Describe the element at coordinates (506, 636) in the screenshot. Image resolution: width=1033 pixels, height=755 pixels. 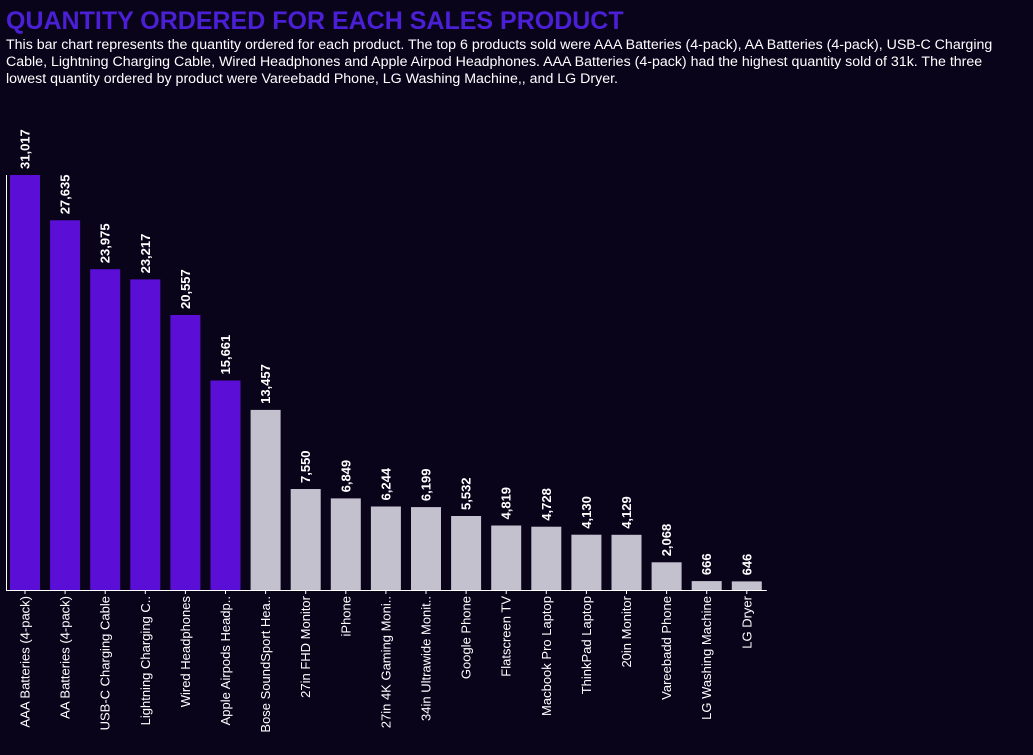
I see `x-tick-label: Flatscreen TV` at that location.